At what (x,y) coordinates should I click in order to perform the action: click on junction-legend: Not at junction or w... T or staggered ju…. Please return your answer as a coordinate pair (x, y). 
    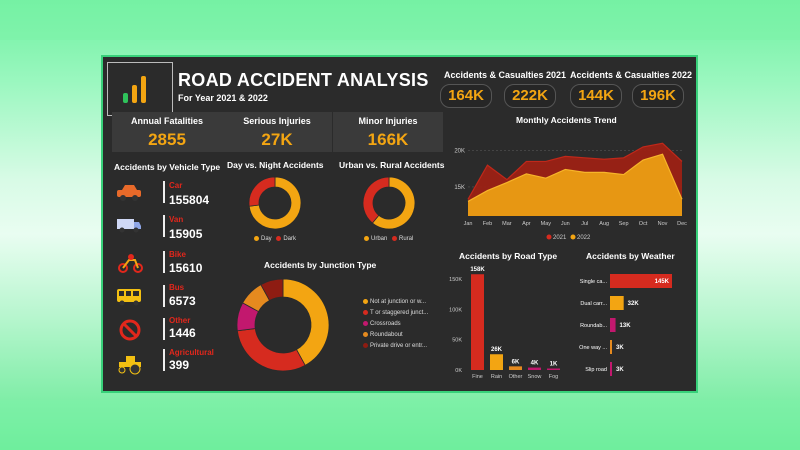
    Looking at the image, I should click on (403, 324).